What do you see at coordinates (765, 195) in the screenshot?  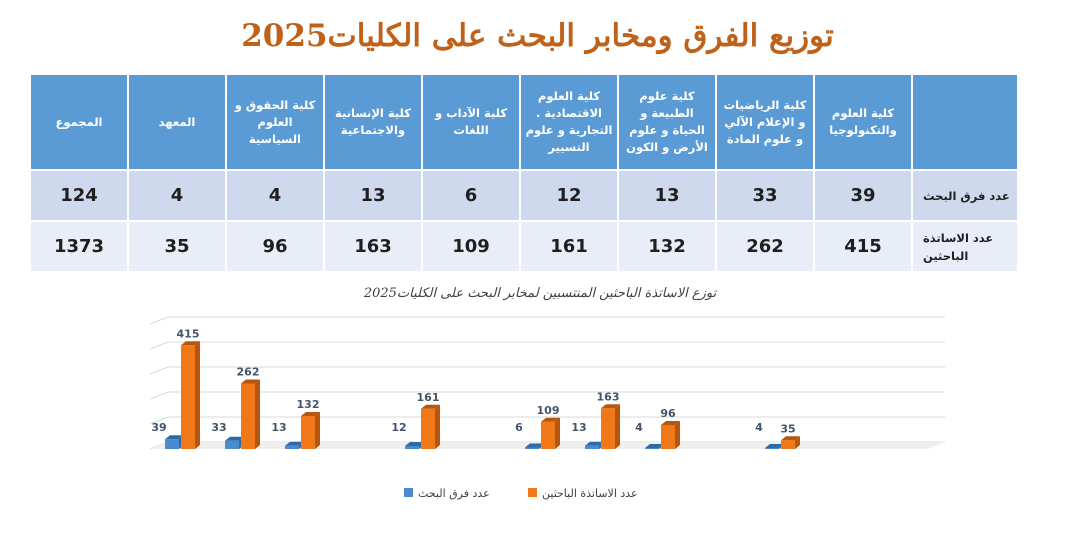 I see `table-cell: 33` at bounding box center [765, 195].